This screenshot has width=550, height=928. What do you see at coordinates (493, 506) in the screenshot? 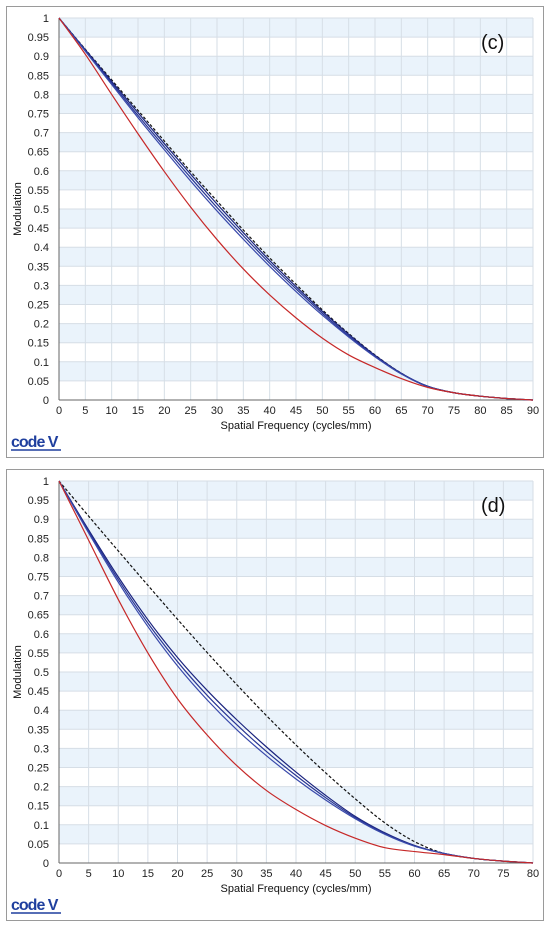
I see `panel-label: (d)` at bounding box center [493, 506].